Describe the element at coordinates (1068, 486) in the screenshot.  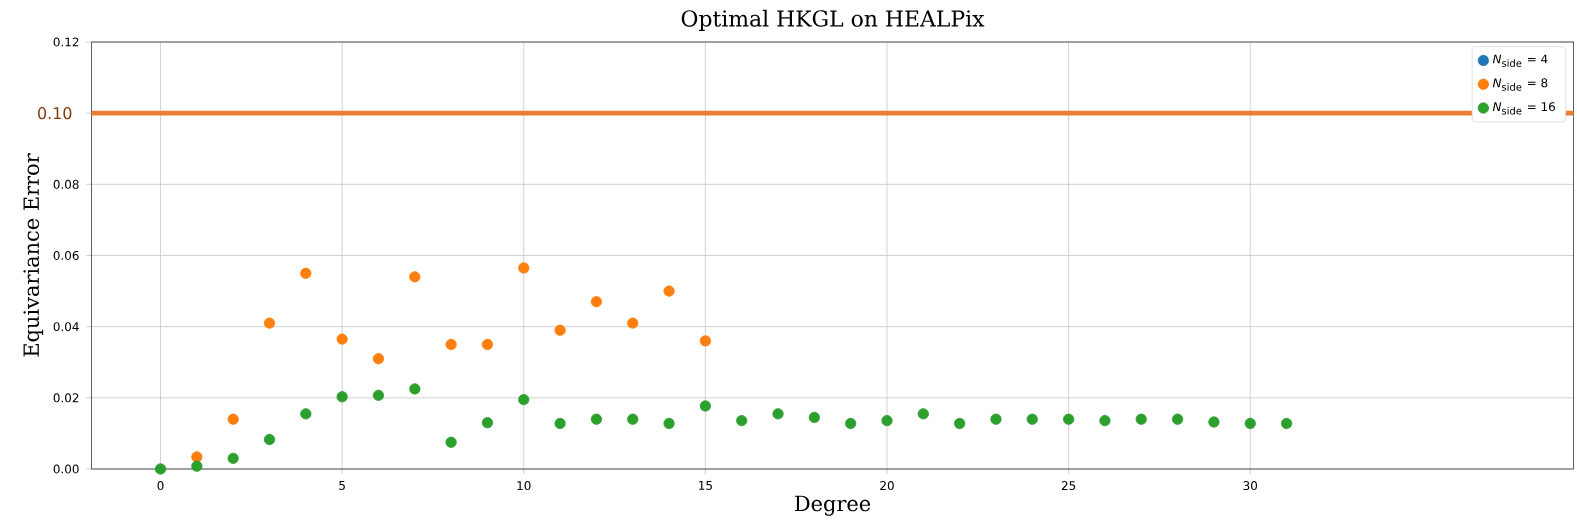
I see `x-tick-label: 25` at that location.